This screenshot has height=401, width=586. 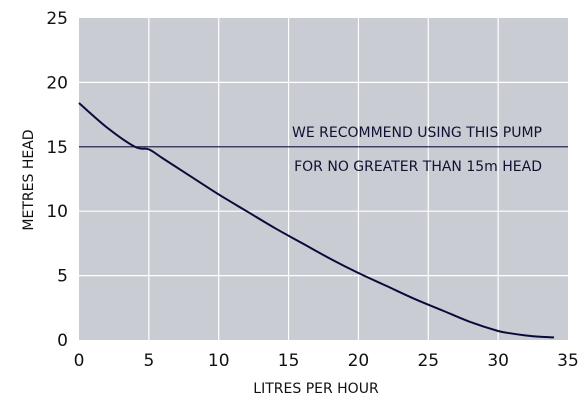 I want to click on y-tick-label-0: 0, so click(x=62, y=341).